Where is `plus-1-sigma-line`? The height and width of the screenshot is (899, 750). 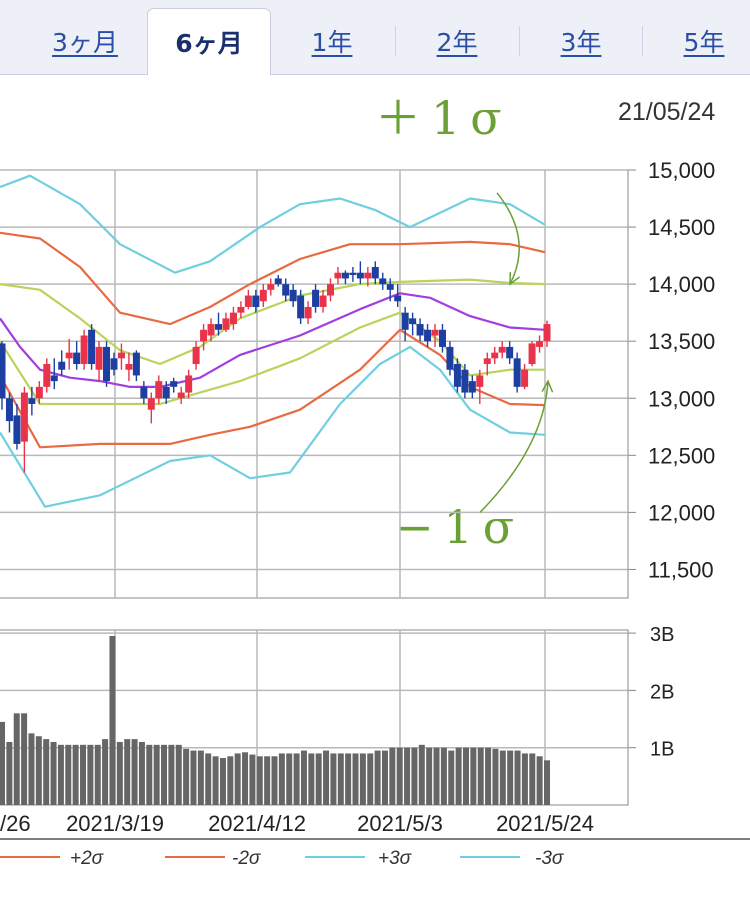 plus-1-sigma-line is located at coordinates (273, 322).